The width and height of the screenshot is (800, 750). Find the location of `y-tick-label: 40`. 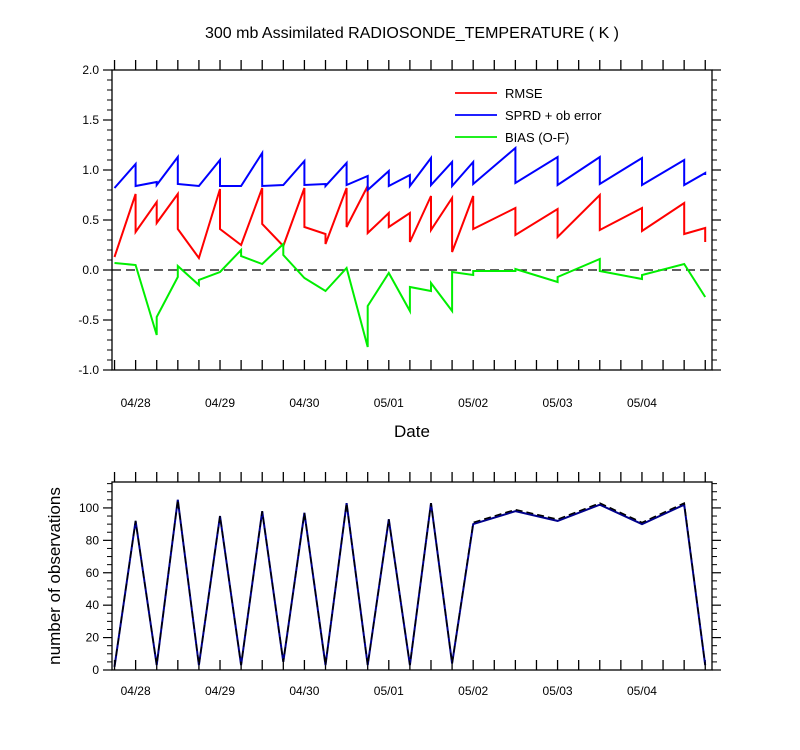

y-tick-label: 40 is located at coordinates (93, 605).